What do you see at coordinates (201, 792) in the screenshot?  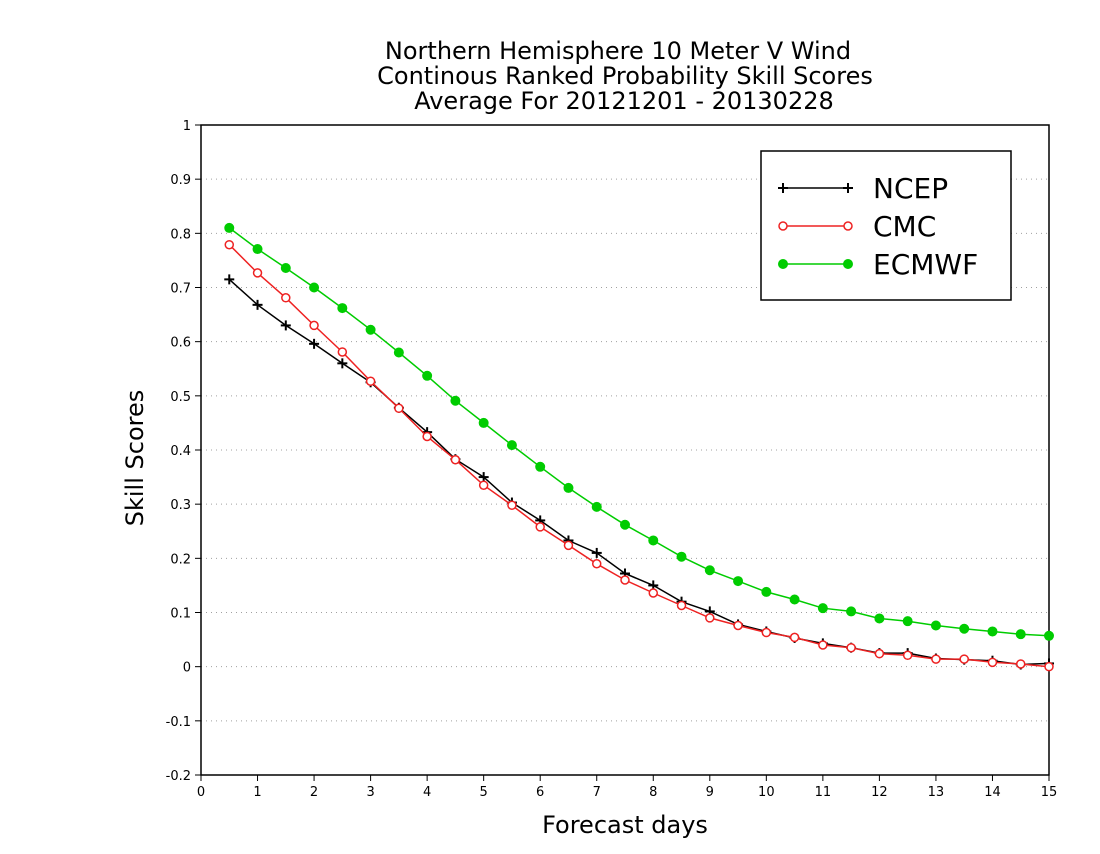 I see `x-tick-label: 0` at bounding box center [201, 792].